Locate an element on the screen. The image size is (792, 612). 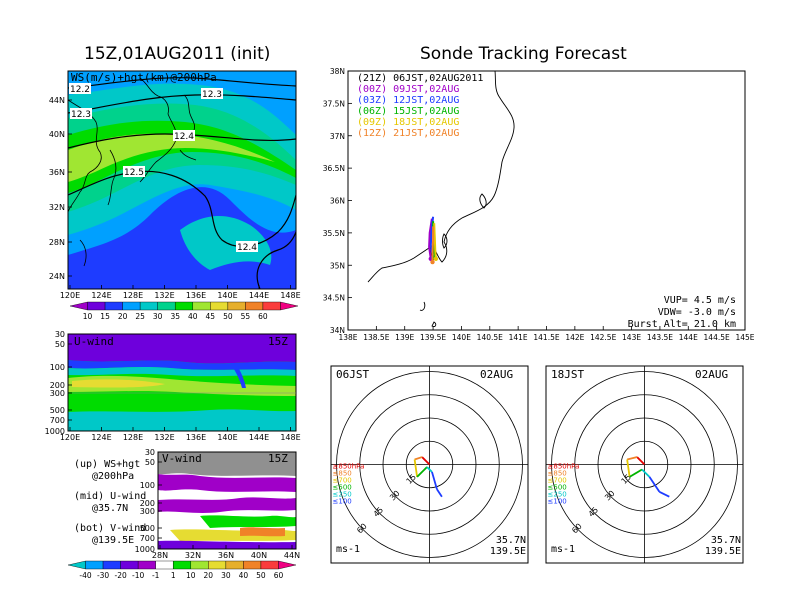
x-tick-label: 136E is located at coordinates (196, 295).